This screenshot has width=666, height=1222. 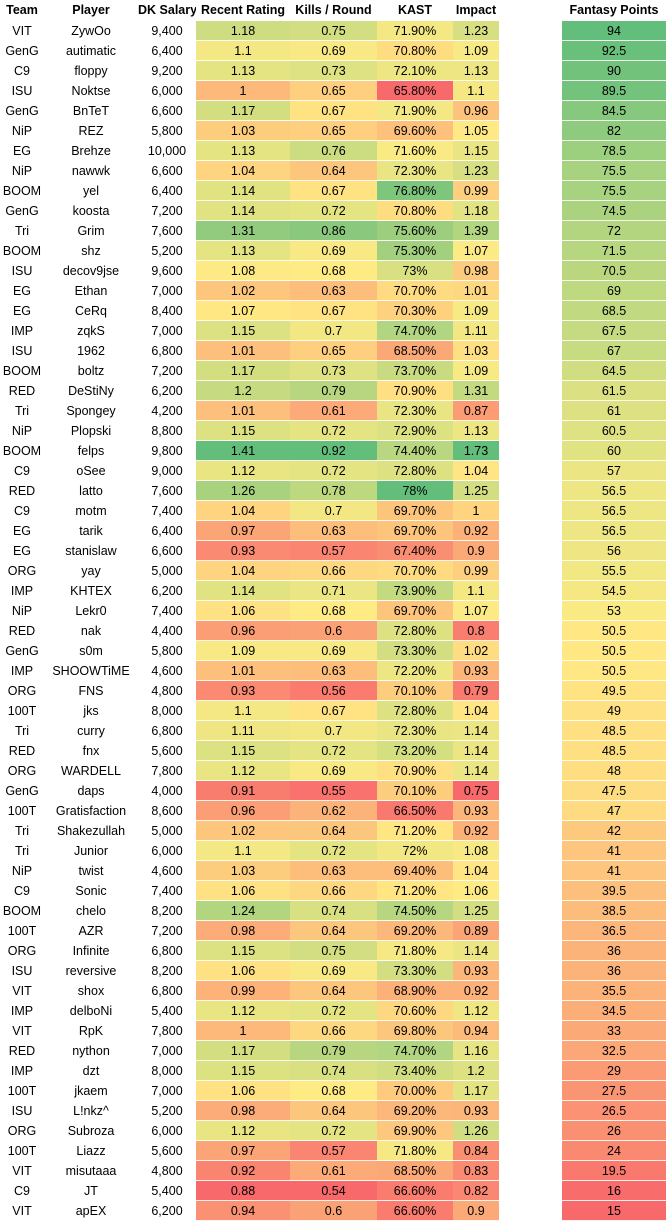 What do you see at coordinates (614, 651) in the screenshot?
I see `fantasy-points-cell: 50.5` at bounding box center [614, 651].